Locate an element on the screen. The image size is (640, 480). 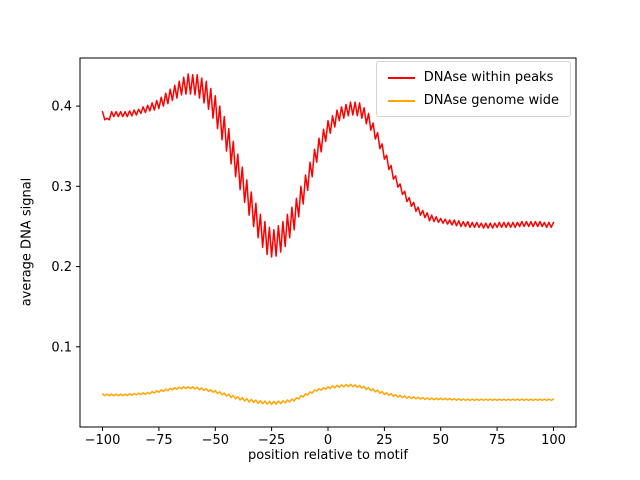
legend-line-sample-red is located at coordinates (401, 77).